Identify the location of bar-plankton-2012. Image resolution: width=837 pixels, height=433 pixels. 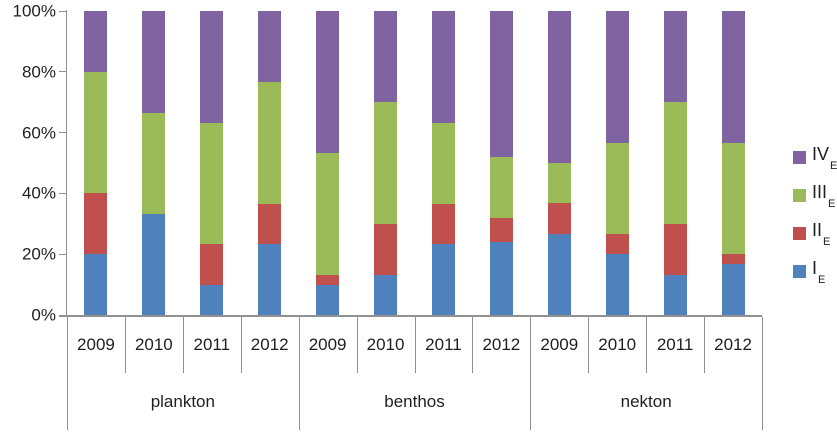
(270, 163).